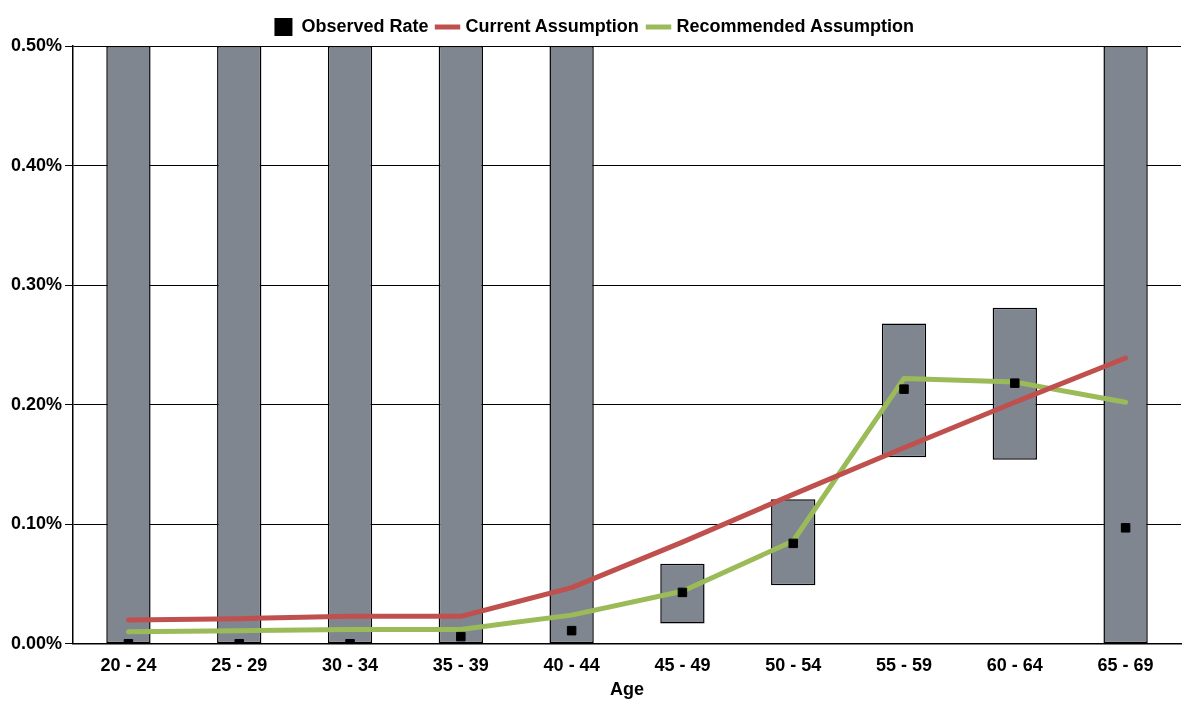  Describe the element at coordinates (36, 523) in the screenshot. I see `y-tick-label: 0.10%` at that location.